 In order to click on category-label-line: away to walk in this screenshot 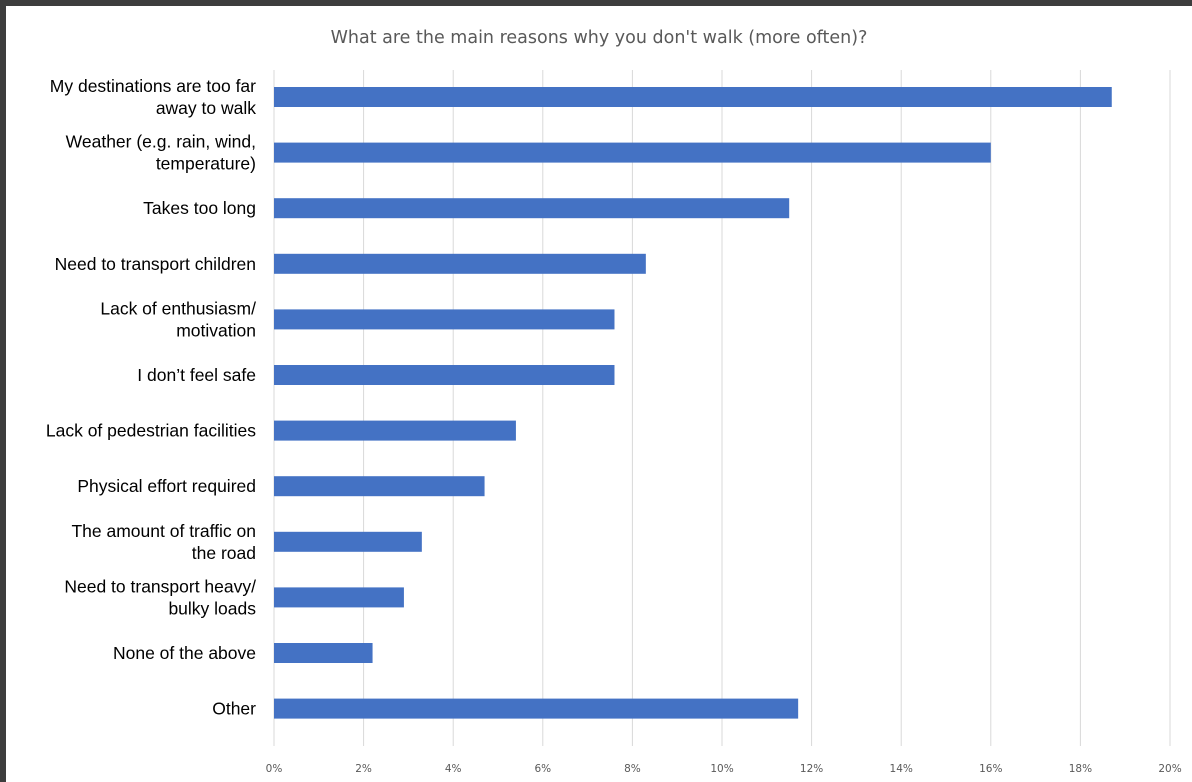, I will do `click(206, 108)`.